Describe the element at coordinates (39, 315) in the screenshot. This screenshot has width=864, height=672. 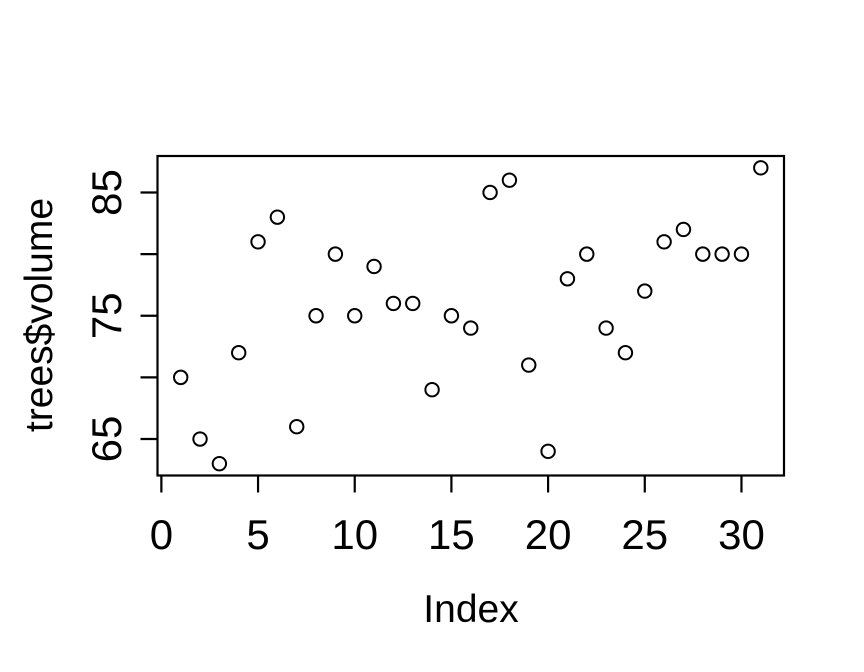
I see `y-axis-title: trees$volume` at that location.